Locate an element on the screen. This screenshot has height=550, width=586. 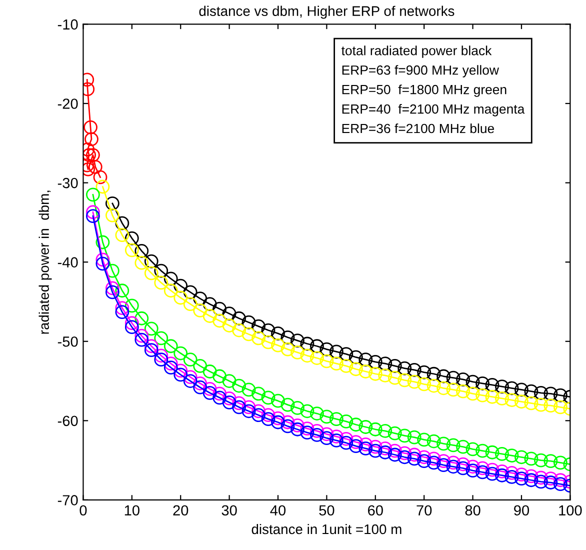
x-tick-label: 80 is located at coordinates (472, 510).